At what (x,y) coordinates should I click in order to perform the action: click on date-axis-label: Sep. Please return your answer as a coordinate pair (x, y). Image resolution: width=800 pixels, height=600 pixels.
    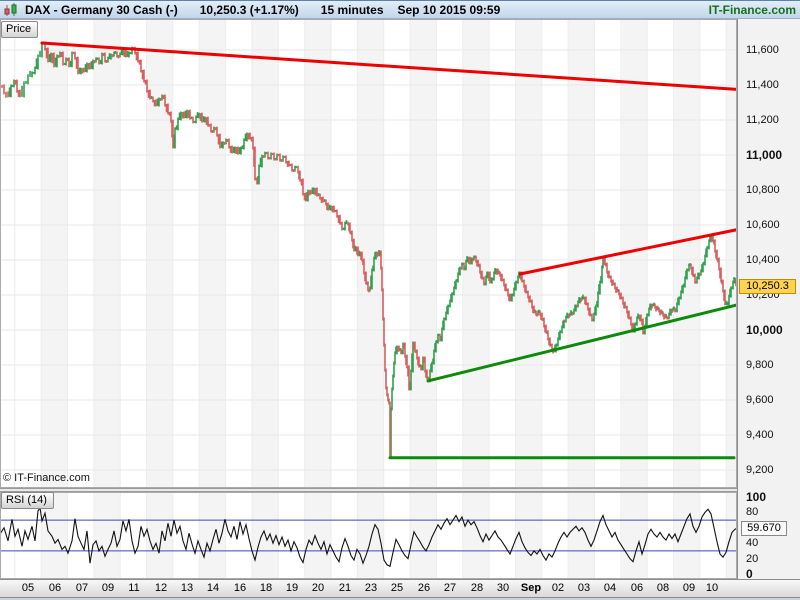
    Looking at the image, I should click on (531, 588).